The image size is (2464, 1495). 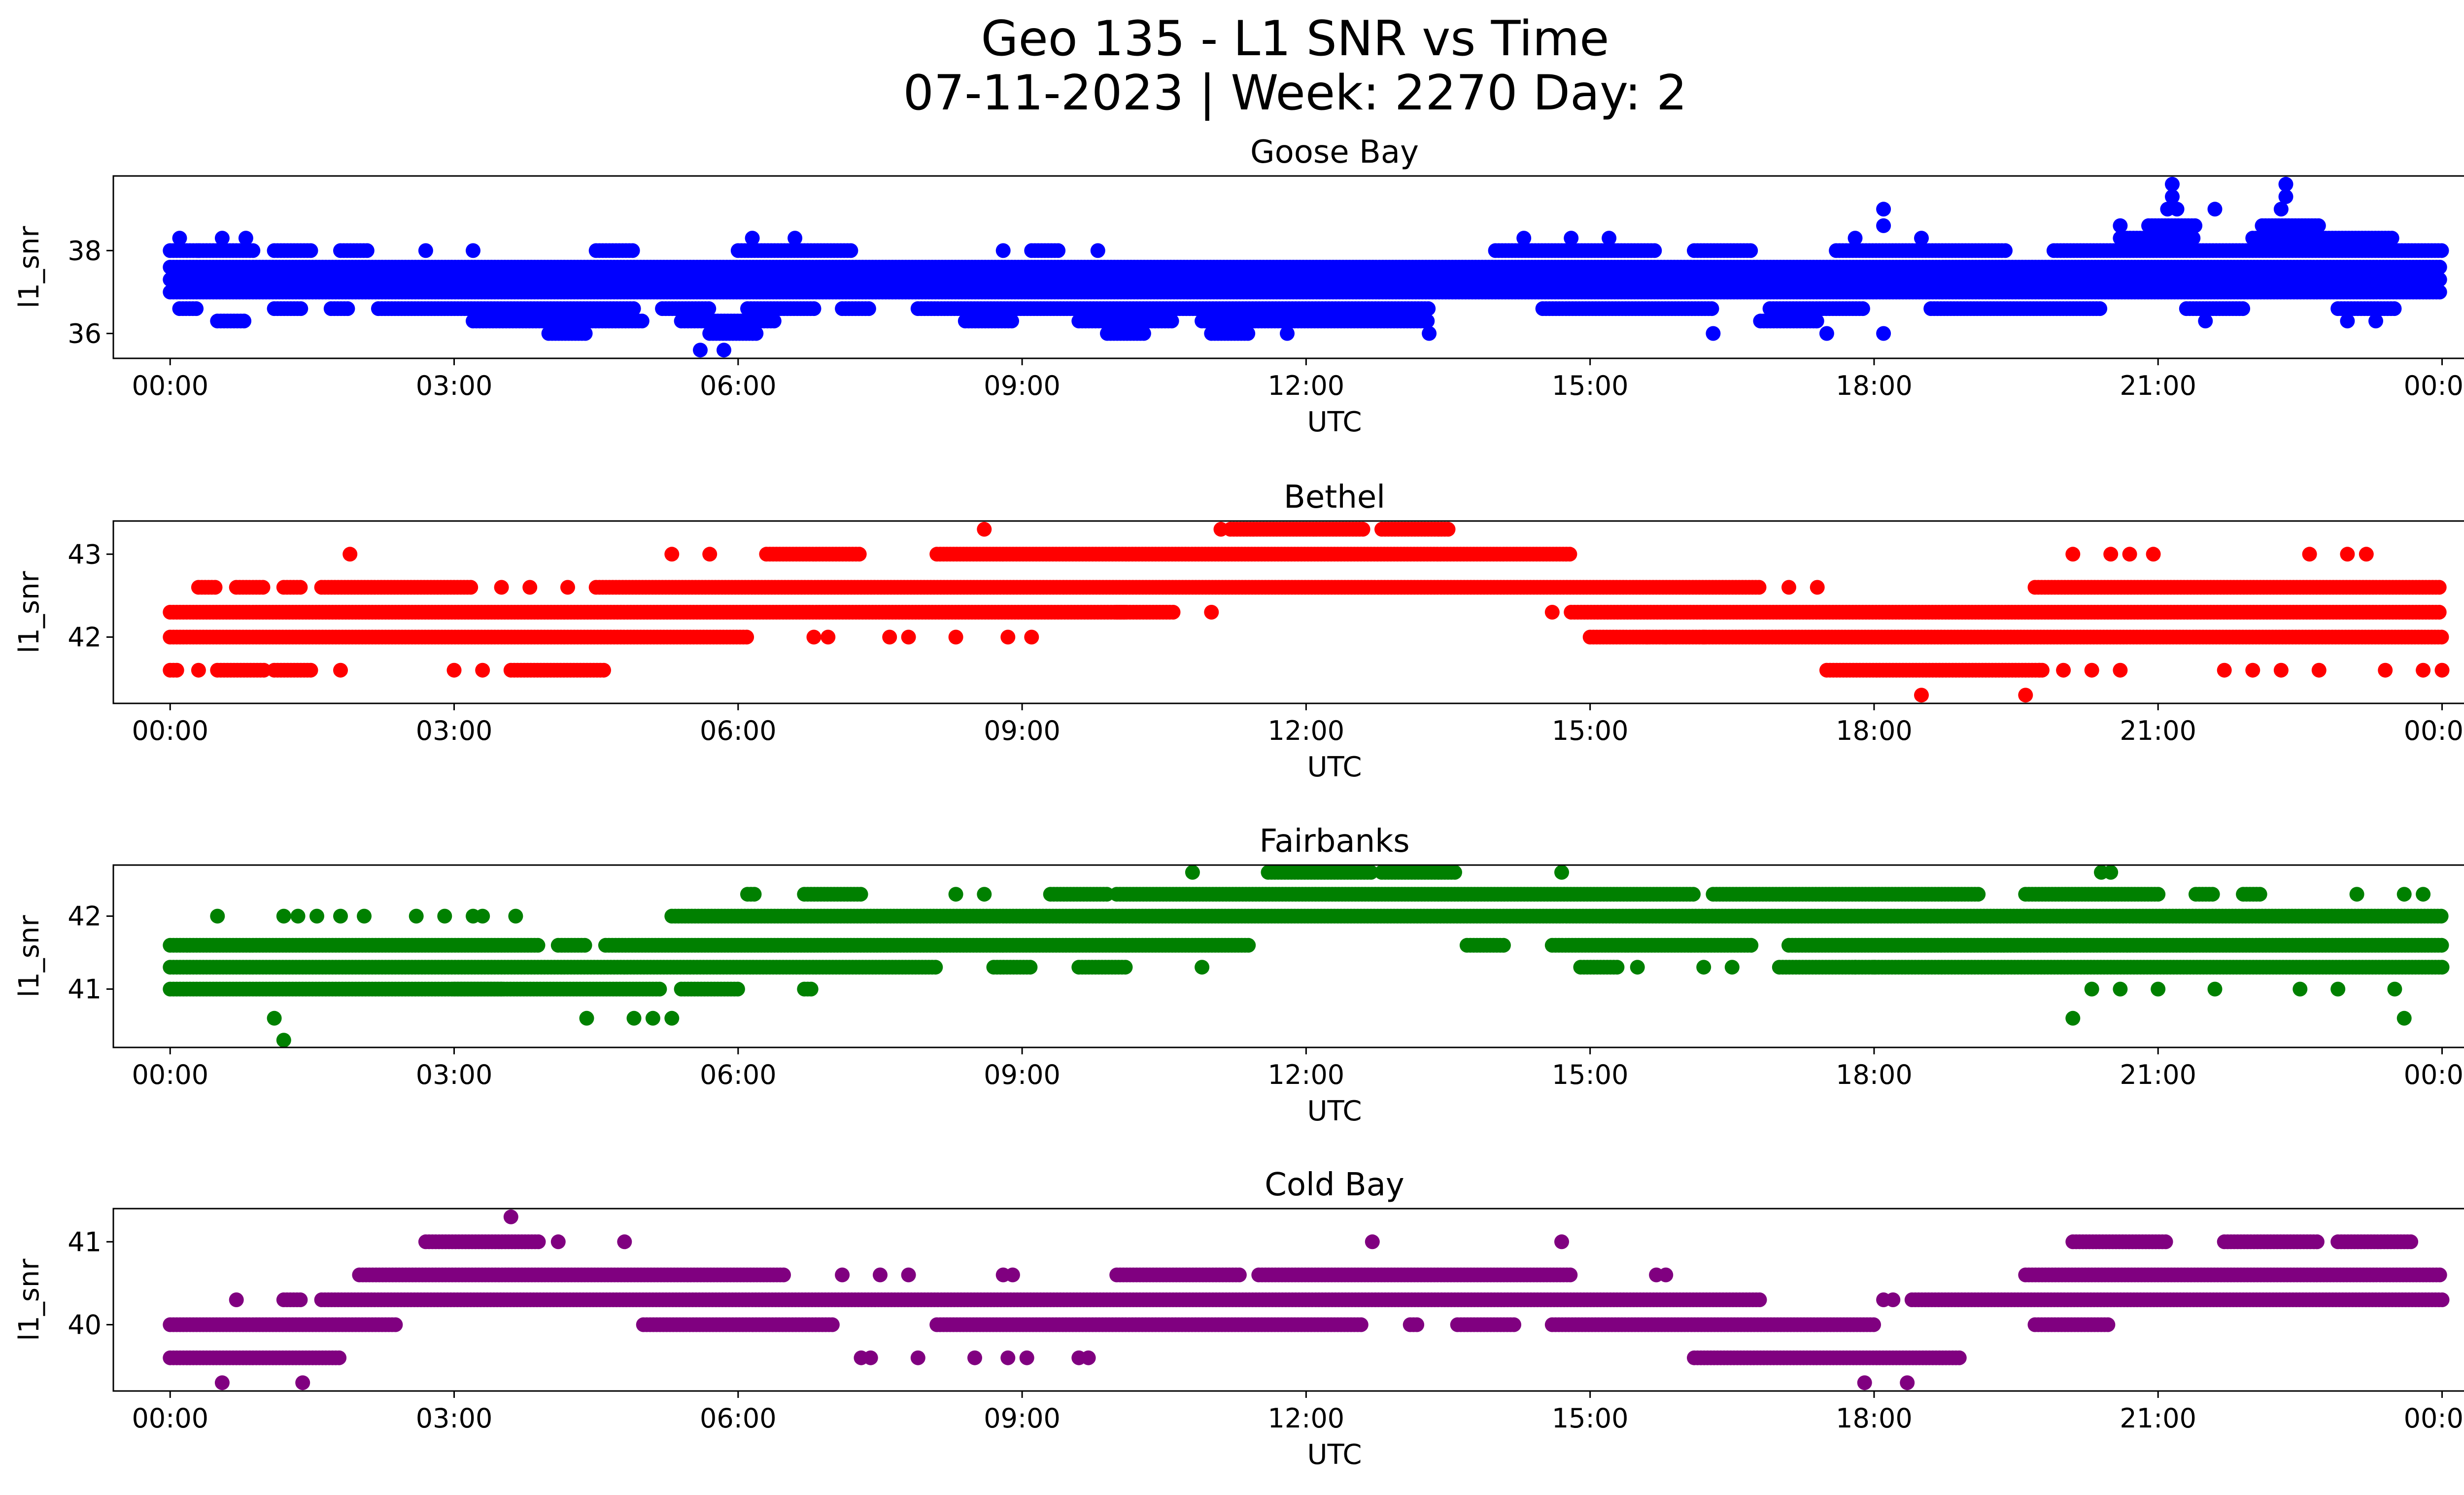 I want to click on x-tick-label: 06:00, so click(x=738, y=385).